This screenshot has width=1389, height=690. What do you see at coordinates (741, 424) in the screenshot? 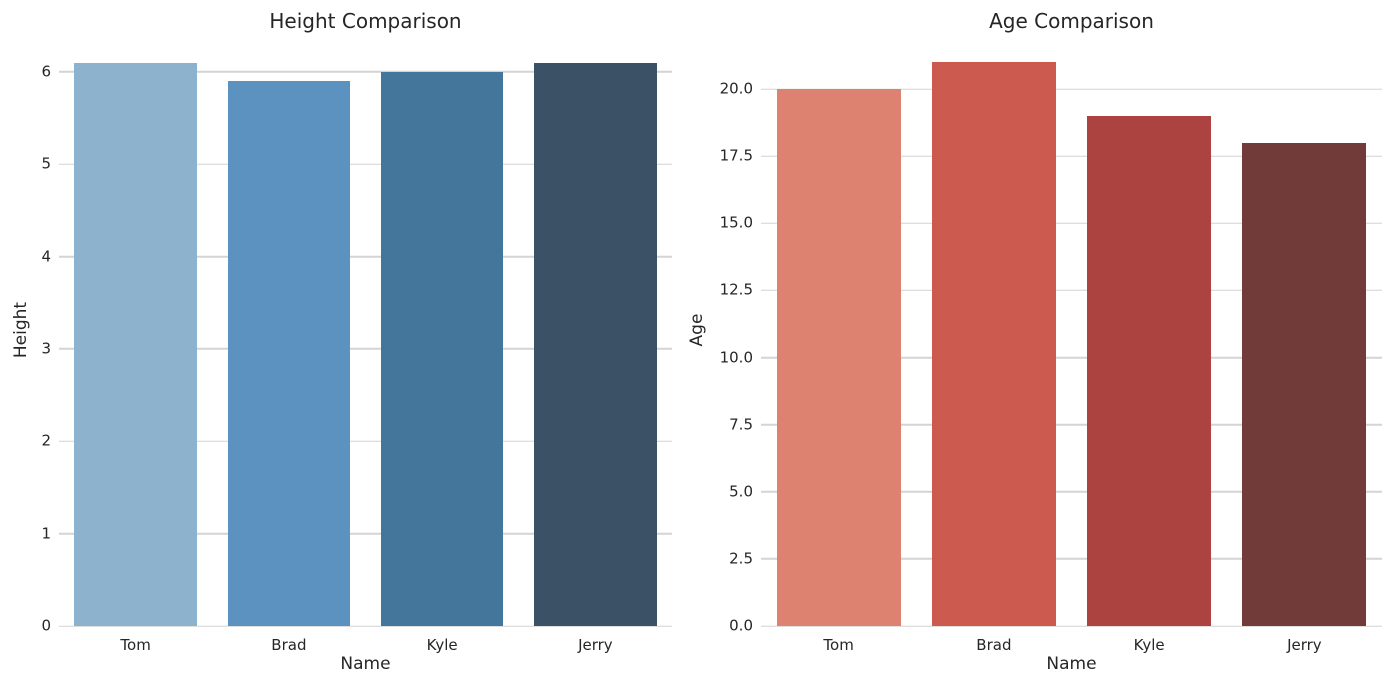
I see `y-tick-label: 7.5` at bounding box center [741, 424].